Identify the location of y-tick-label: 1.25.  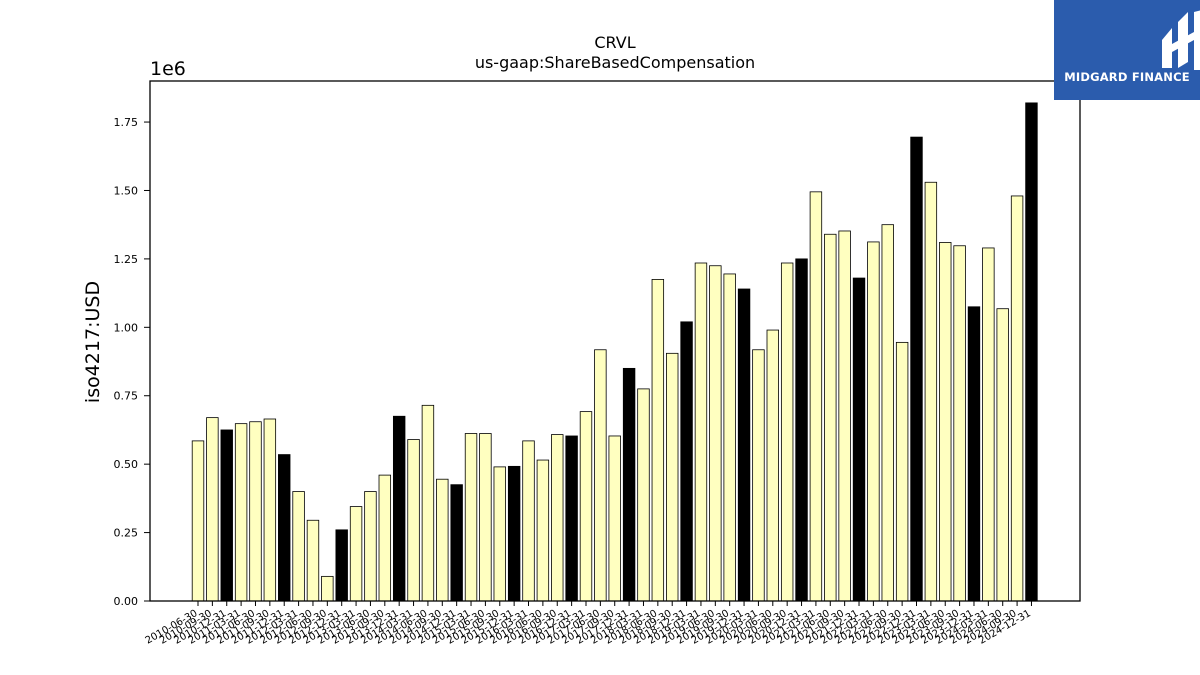
(126, 259).